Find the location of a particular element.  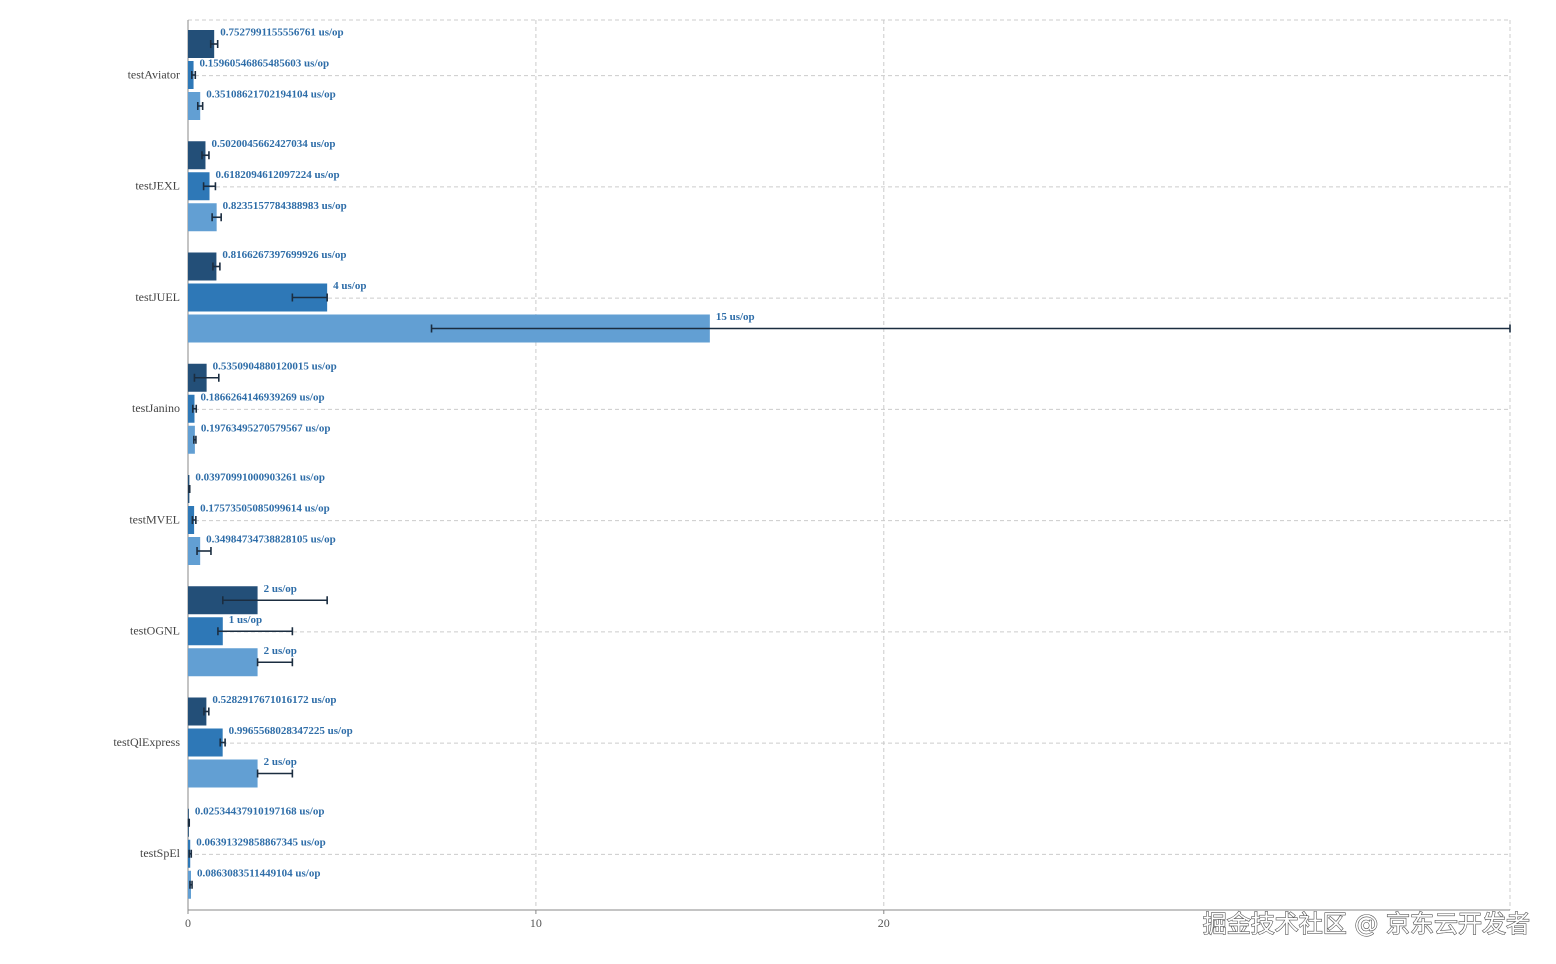

y-tick-label: testQlExpress is located at coordinates (146, 742).